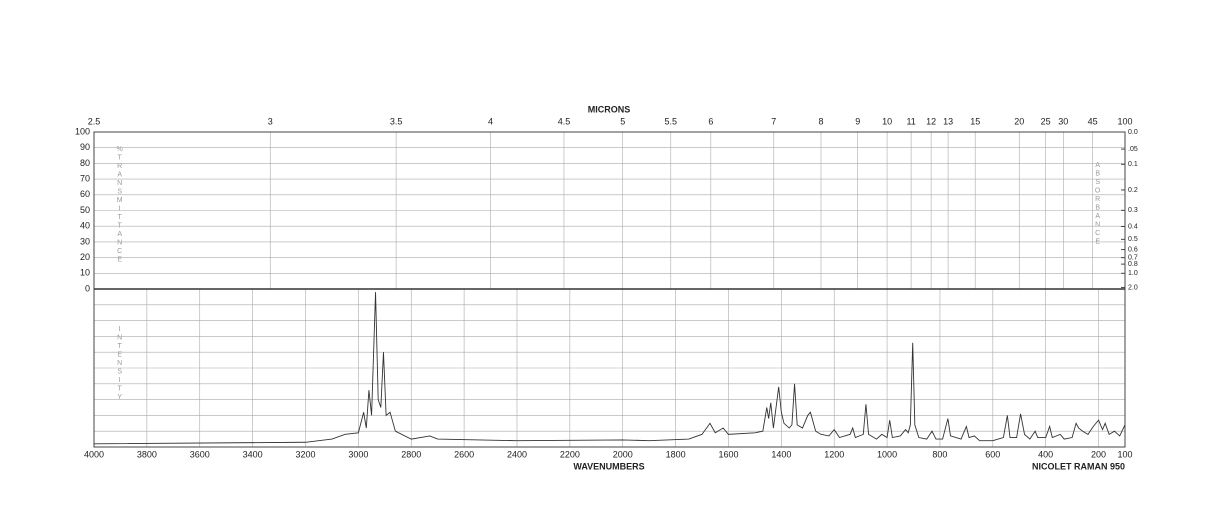 This screenshot has width=1224, height=528. Describe the element at coordinates (396, 121) in the screenshot. I see `x2-tick-label: 3.5` at that location.